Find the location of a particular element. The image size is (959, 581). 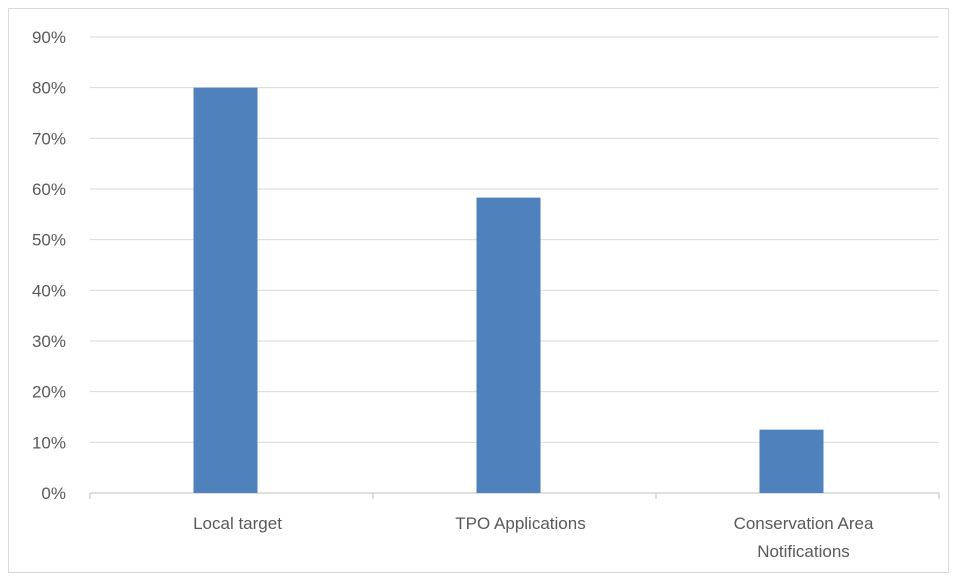

x-category-label: Notifications is located at coordinates (803, 551).